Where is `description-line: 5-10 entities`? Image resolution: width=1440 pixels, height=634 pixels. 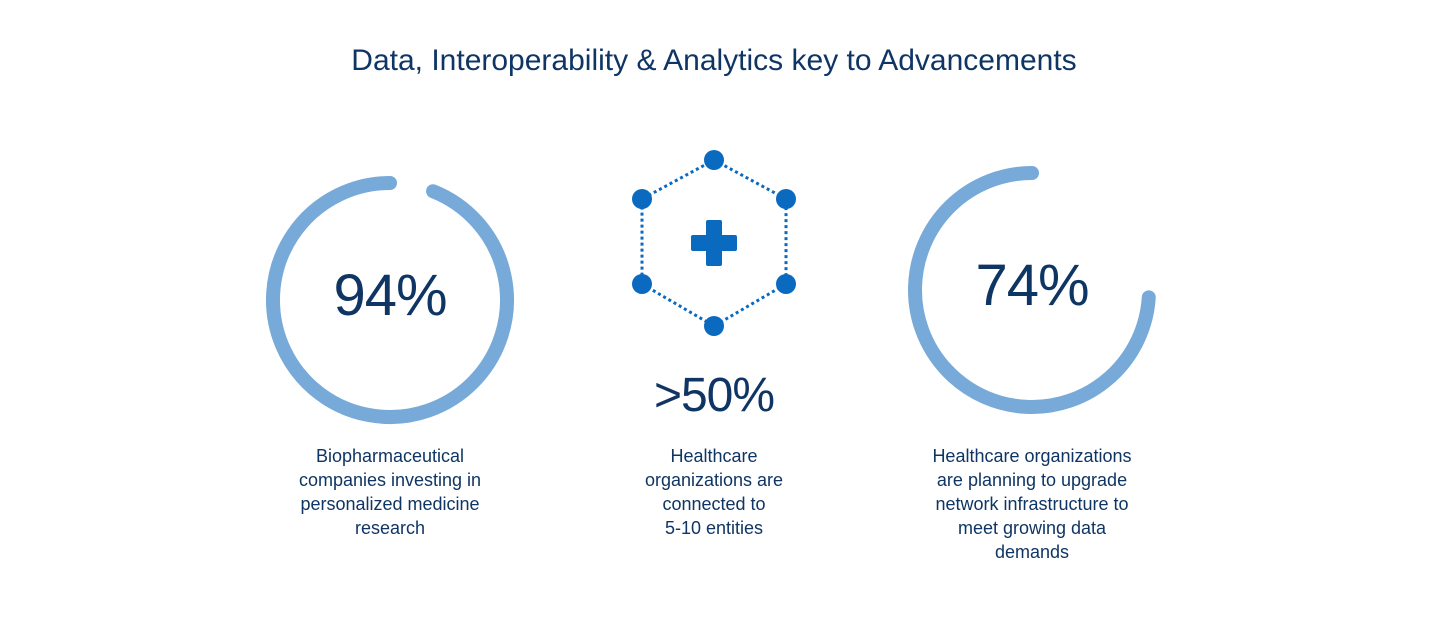
description-line: 5-10 entities is located at coordinates (714, 528).